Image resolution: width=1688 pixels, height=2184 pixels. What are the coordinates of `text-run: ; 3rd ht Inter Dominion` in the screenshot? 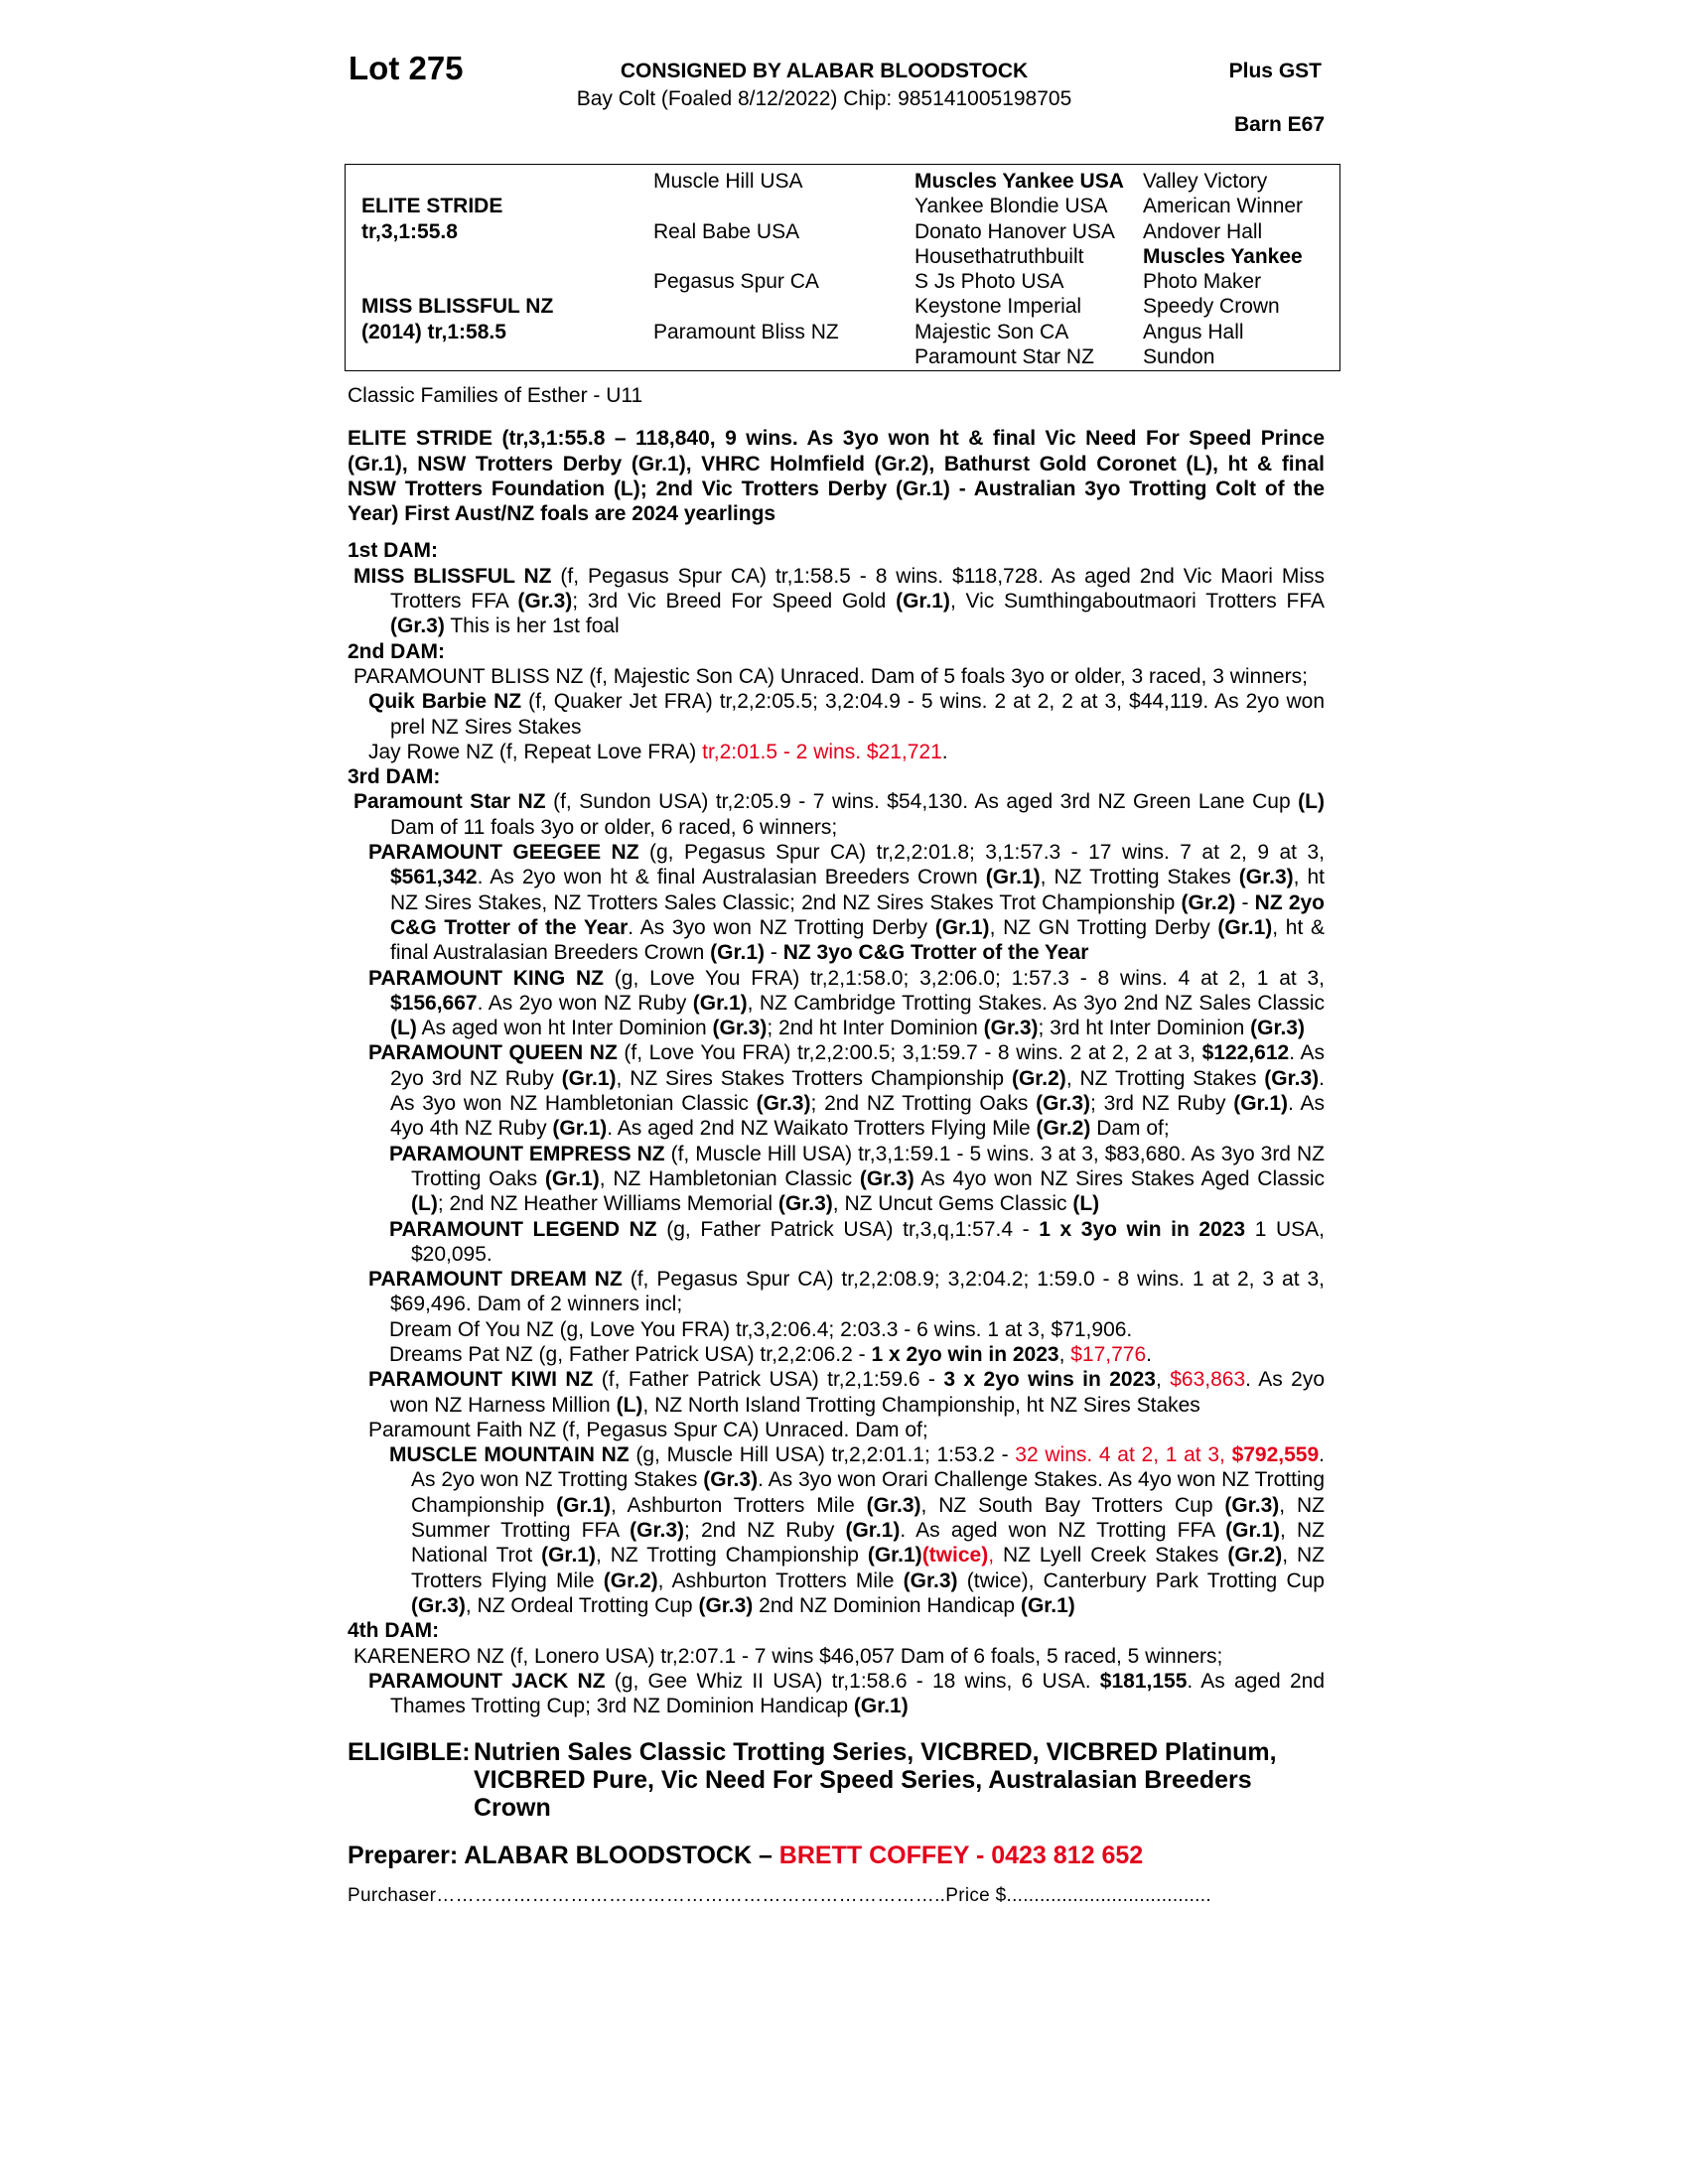 It's located at (1144, 1028).